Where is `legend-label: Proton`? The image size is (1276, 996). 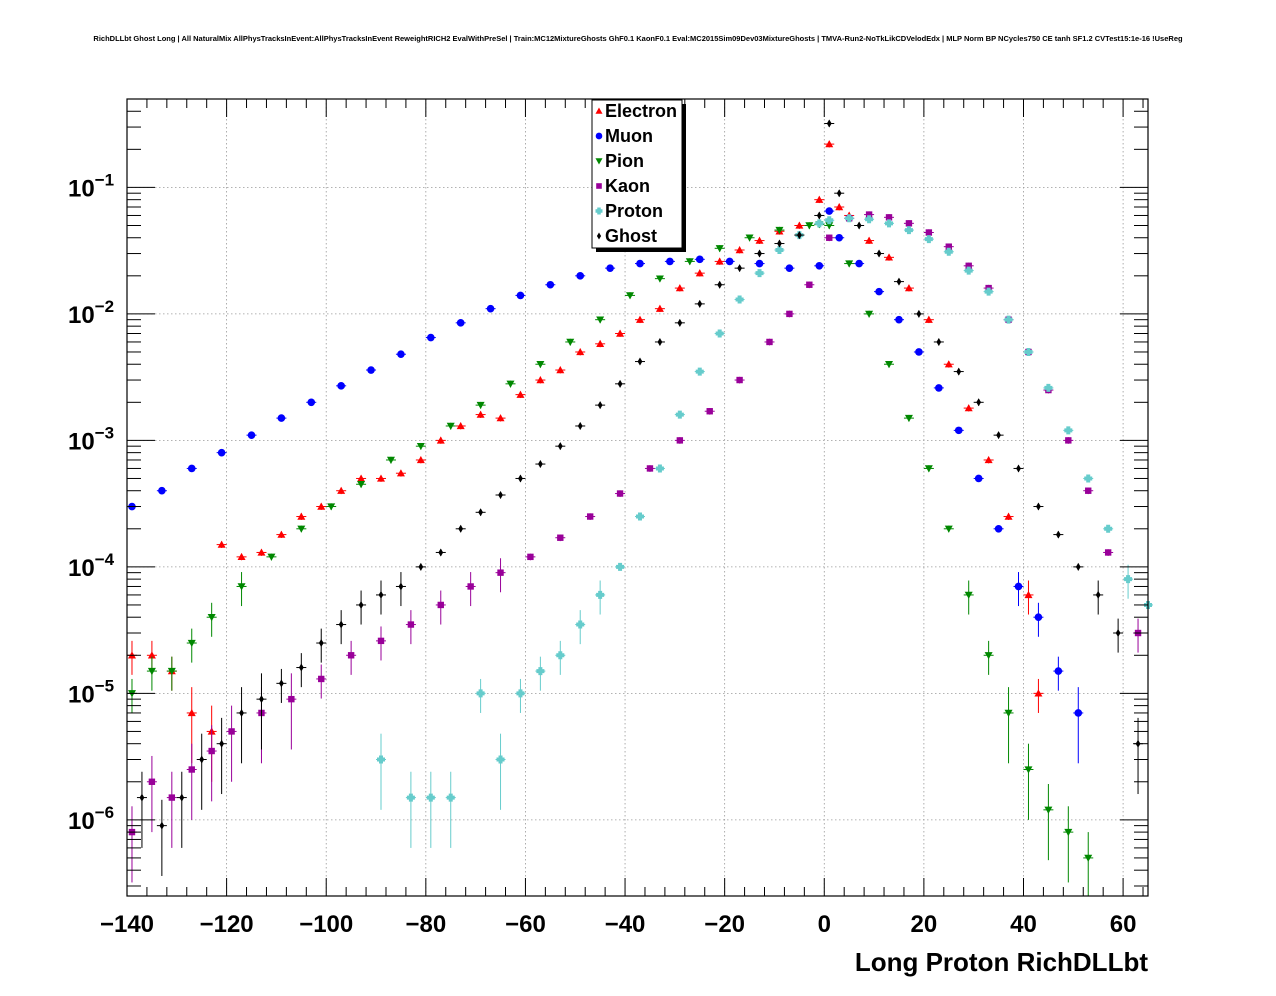
legend-label: Proton is located at coordinates (634, 211).